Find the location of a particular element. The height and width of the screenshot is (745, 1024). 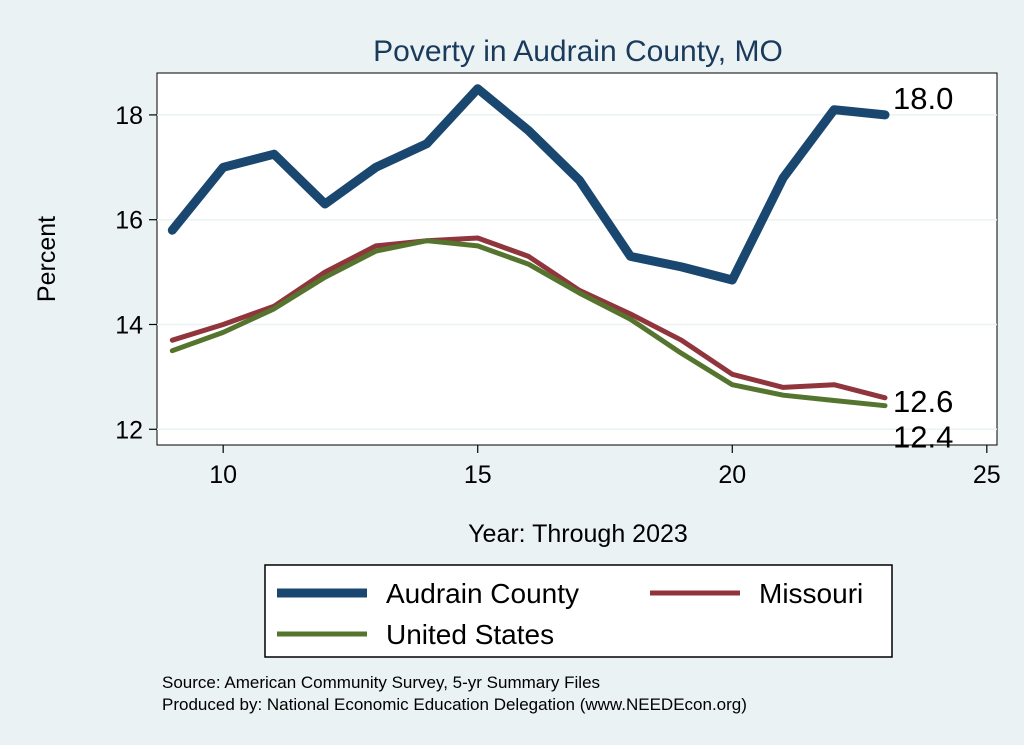

x-axis-title: Year: Through 2023 is located at coordinates (578, 534).